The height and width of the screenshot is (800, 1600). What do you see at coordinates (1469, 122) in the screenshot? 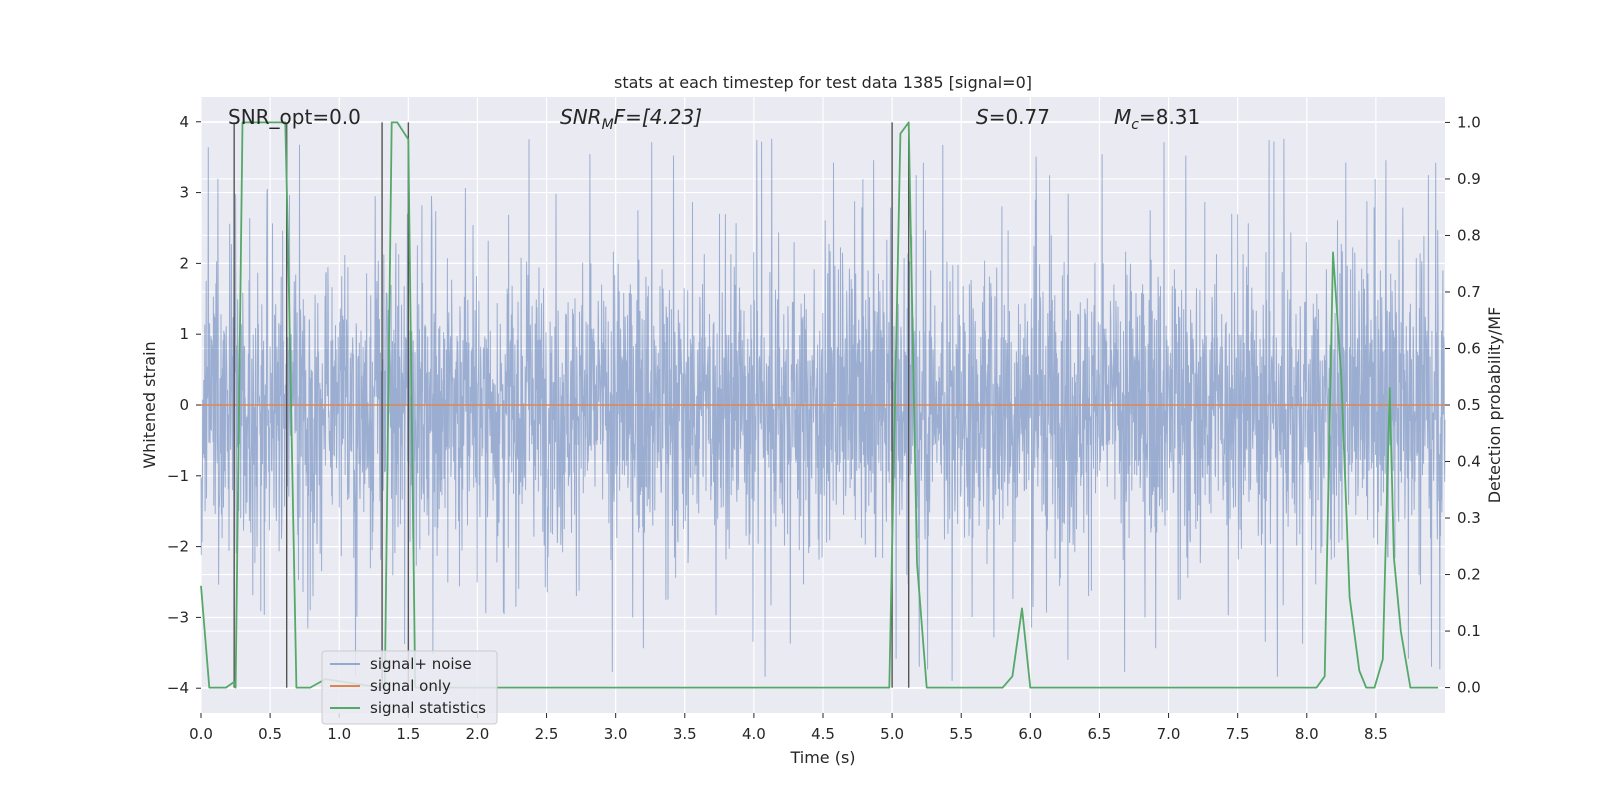
I see `y2-tick-label: 1.0` at bounding box center [1469, 122].